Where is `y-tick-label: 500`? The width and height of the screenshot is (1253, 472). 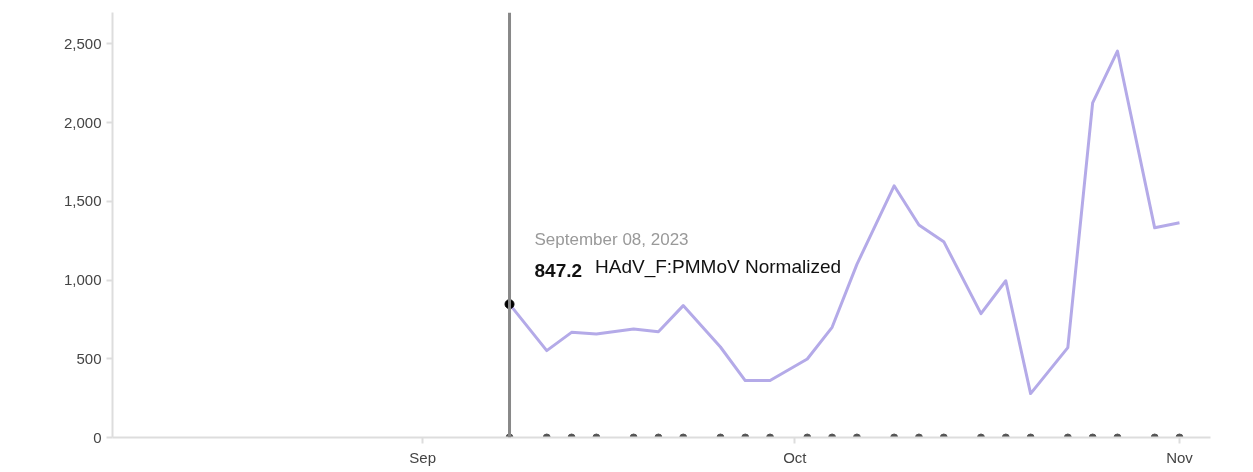
y-tick-label: 500 is located at coordinates (89, 358).